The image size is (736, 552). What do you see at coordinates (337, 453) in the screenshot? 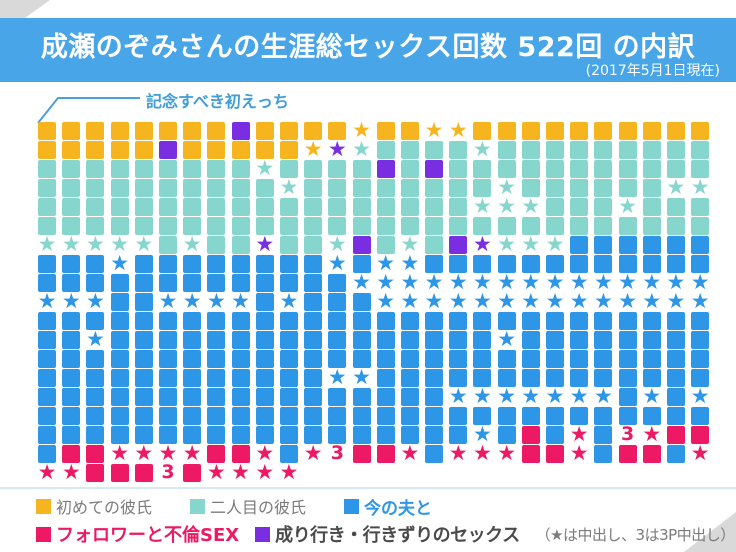
I see `waffle-threesome-mark: 3` at bounding box center [337, 453].